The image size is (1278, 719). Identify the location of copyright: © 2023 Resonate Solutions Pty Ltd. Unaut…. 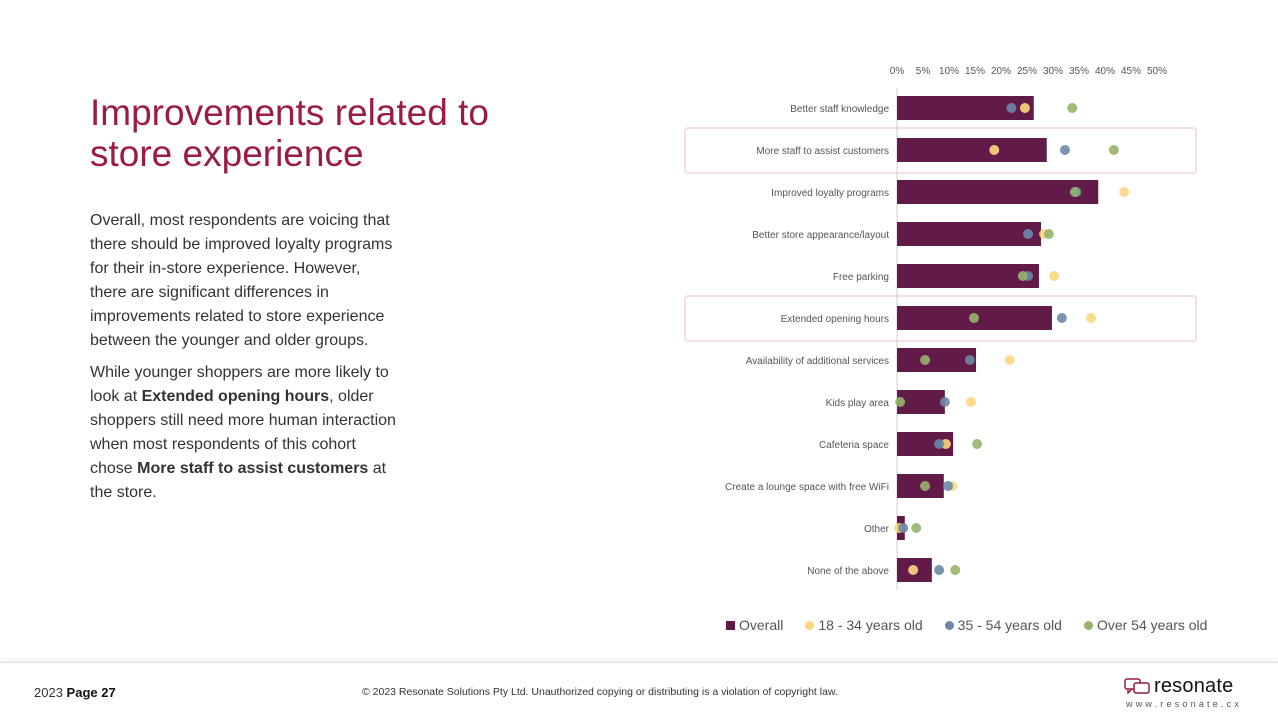
(600, 692).